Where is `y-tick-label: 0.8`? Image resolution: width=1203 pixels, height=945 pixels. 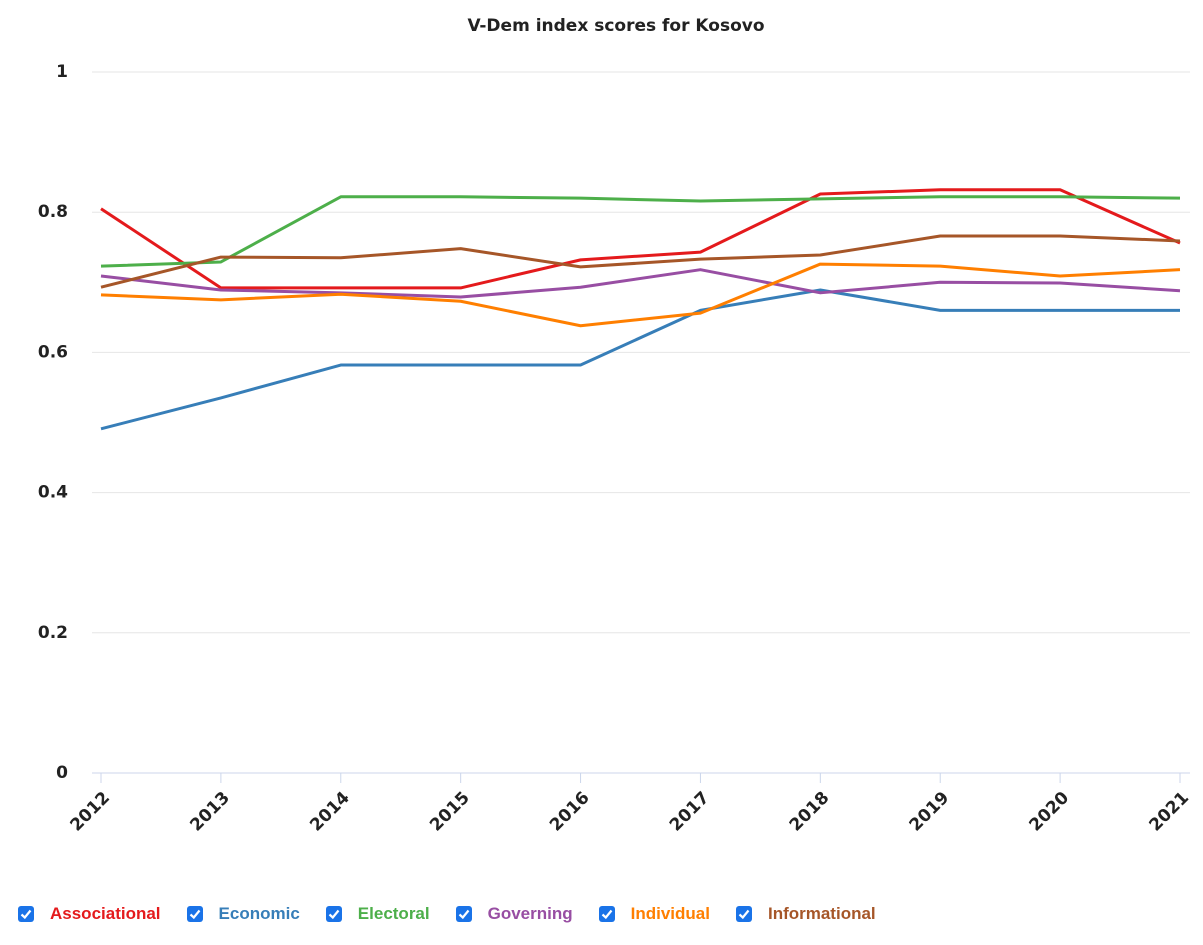 y-tick-label: 0.8 is located at coordinates (53, 212).